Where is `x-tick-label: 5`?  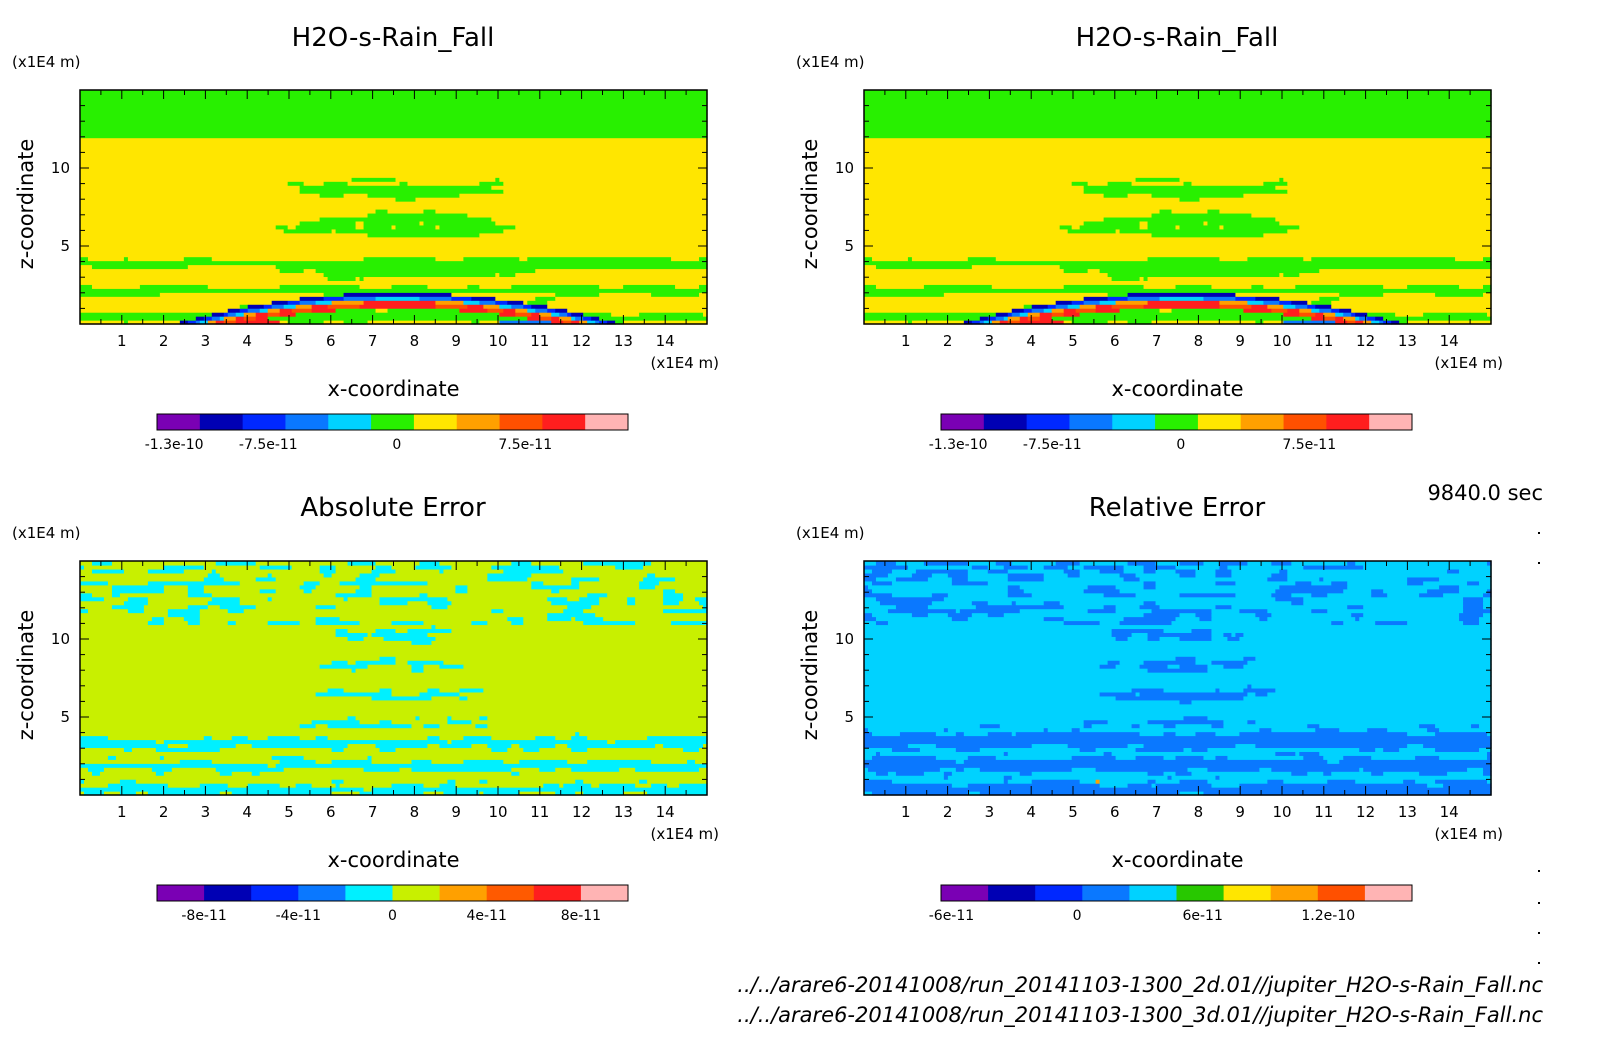 x-tick-label: 5 is located at coordinates (289, 812).